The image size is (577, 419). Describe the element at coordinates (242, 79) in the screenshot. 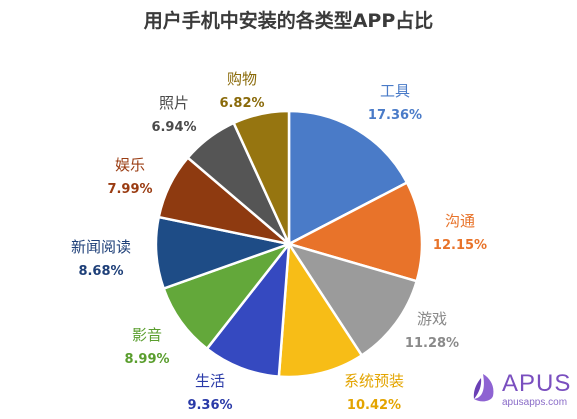

I see `slice-label-10: 购物` at that location.